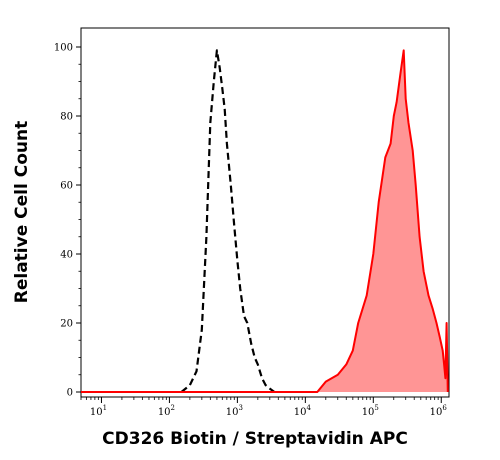 The width and height of the screenshot is (500, 460). What do you see at coordinates (241, 408) in the screenshot?
I see `x-tick-exponent: 3` at bounding box center [241, 408].